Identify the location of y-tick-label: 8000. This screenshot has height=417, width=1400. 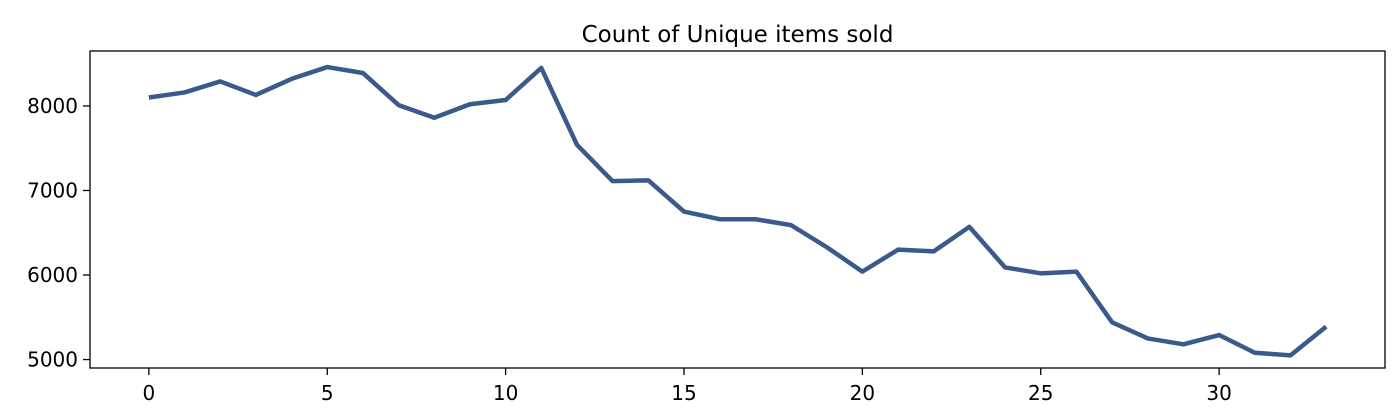
(52, 106).